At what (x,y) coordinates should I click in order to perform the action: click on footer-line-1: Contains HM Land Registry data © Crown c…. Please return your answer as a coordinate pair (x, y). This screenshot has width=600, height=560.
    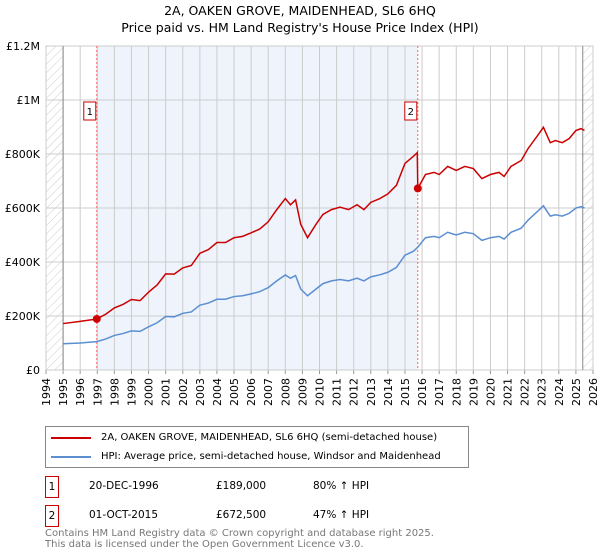
    Looking at the image, I should click on (239, 533).